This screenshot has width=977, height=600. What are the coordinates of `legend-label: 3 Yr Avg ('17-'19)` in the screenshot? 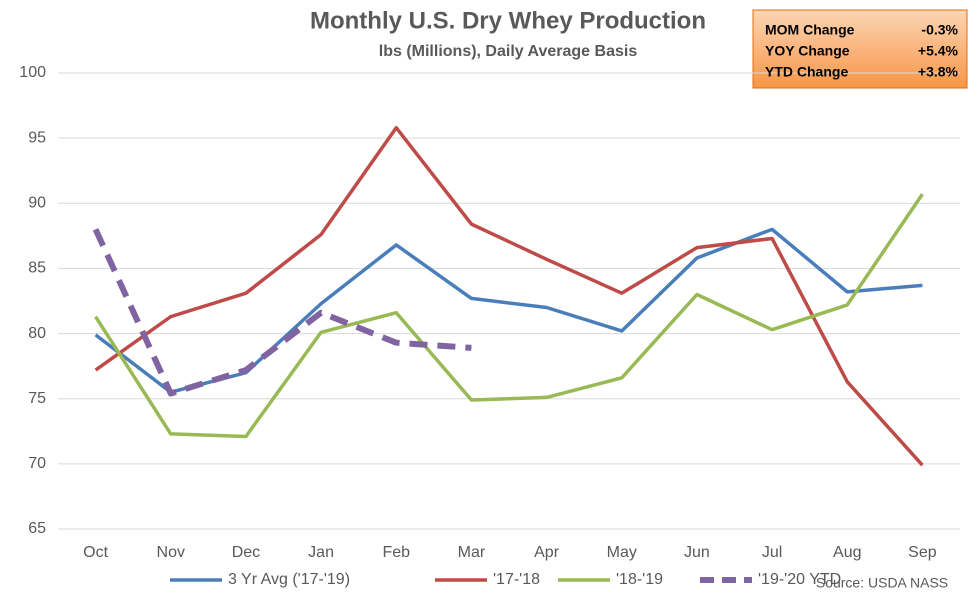 It's located at (289, 579).